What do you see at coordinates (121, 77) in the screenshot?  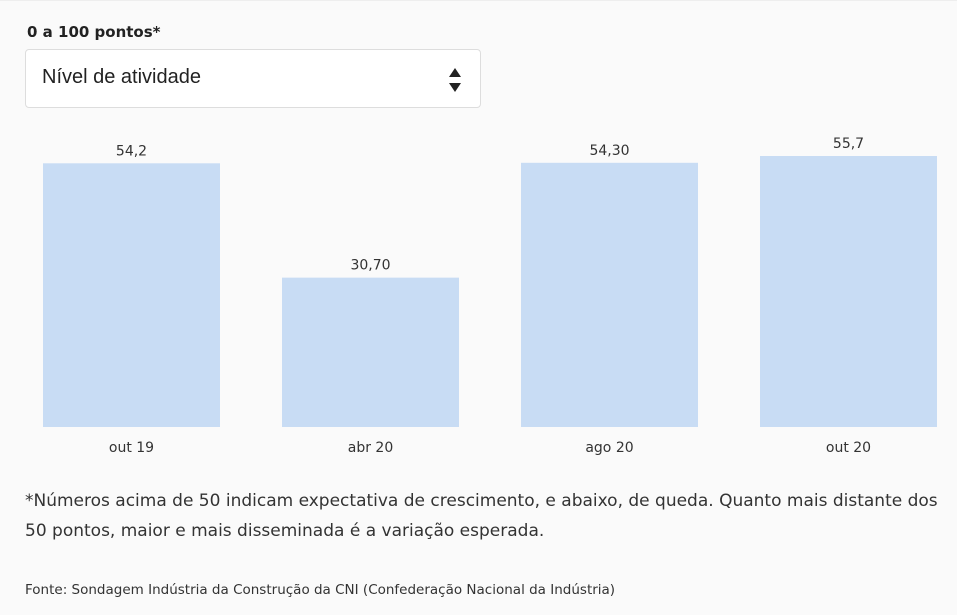 I see `selected-option: Nível de atividade` at bounding box center [121, 77].